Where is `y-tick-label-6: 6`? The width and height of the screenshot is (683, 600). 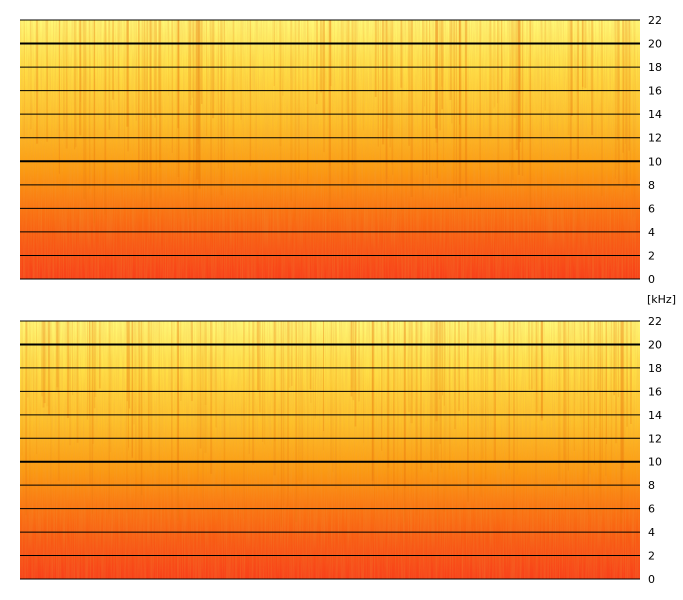 y-tick-label-6: 6 is located at coordinates (651, 509).